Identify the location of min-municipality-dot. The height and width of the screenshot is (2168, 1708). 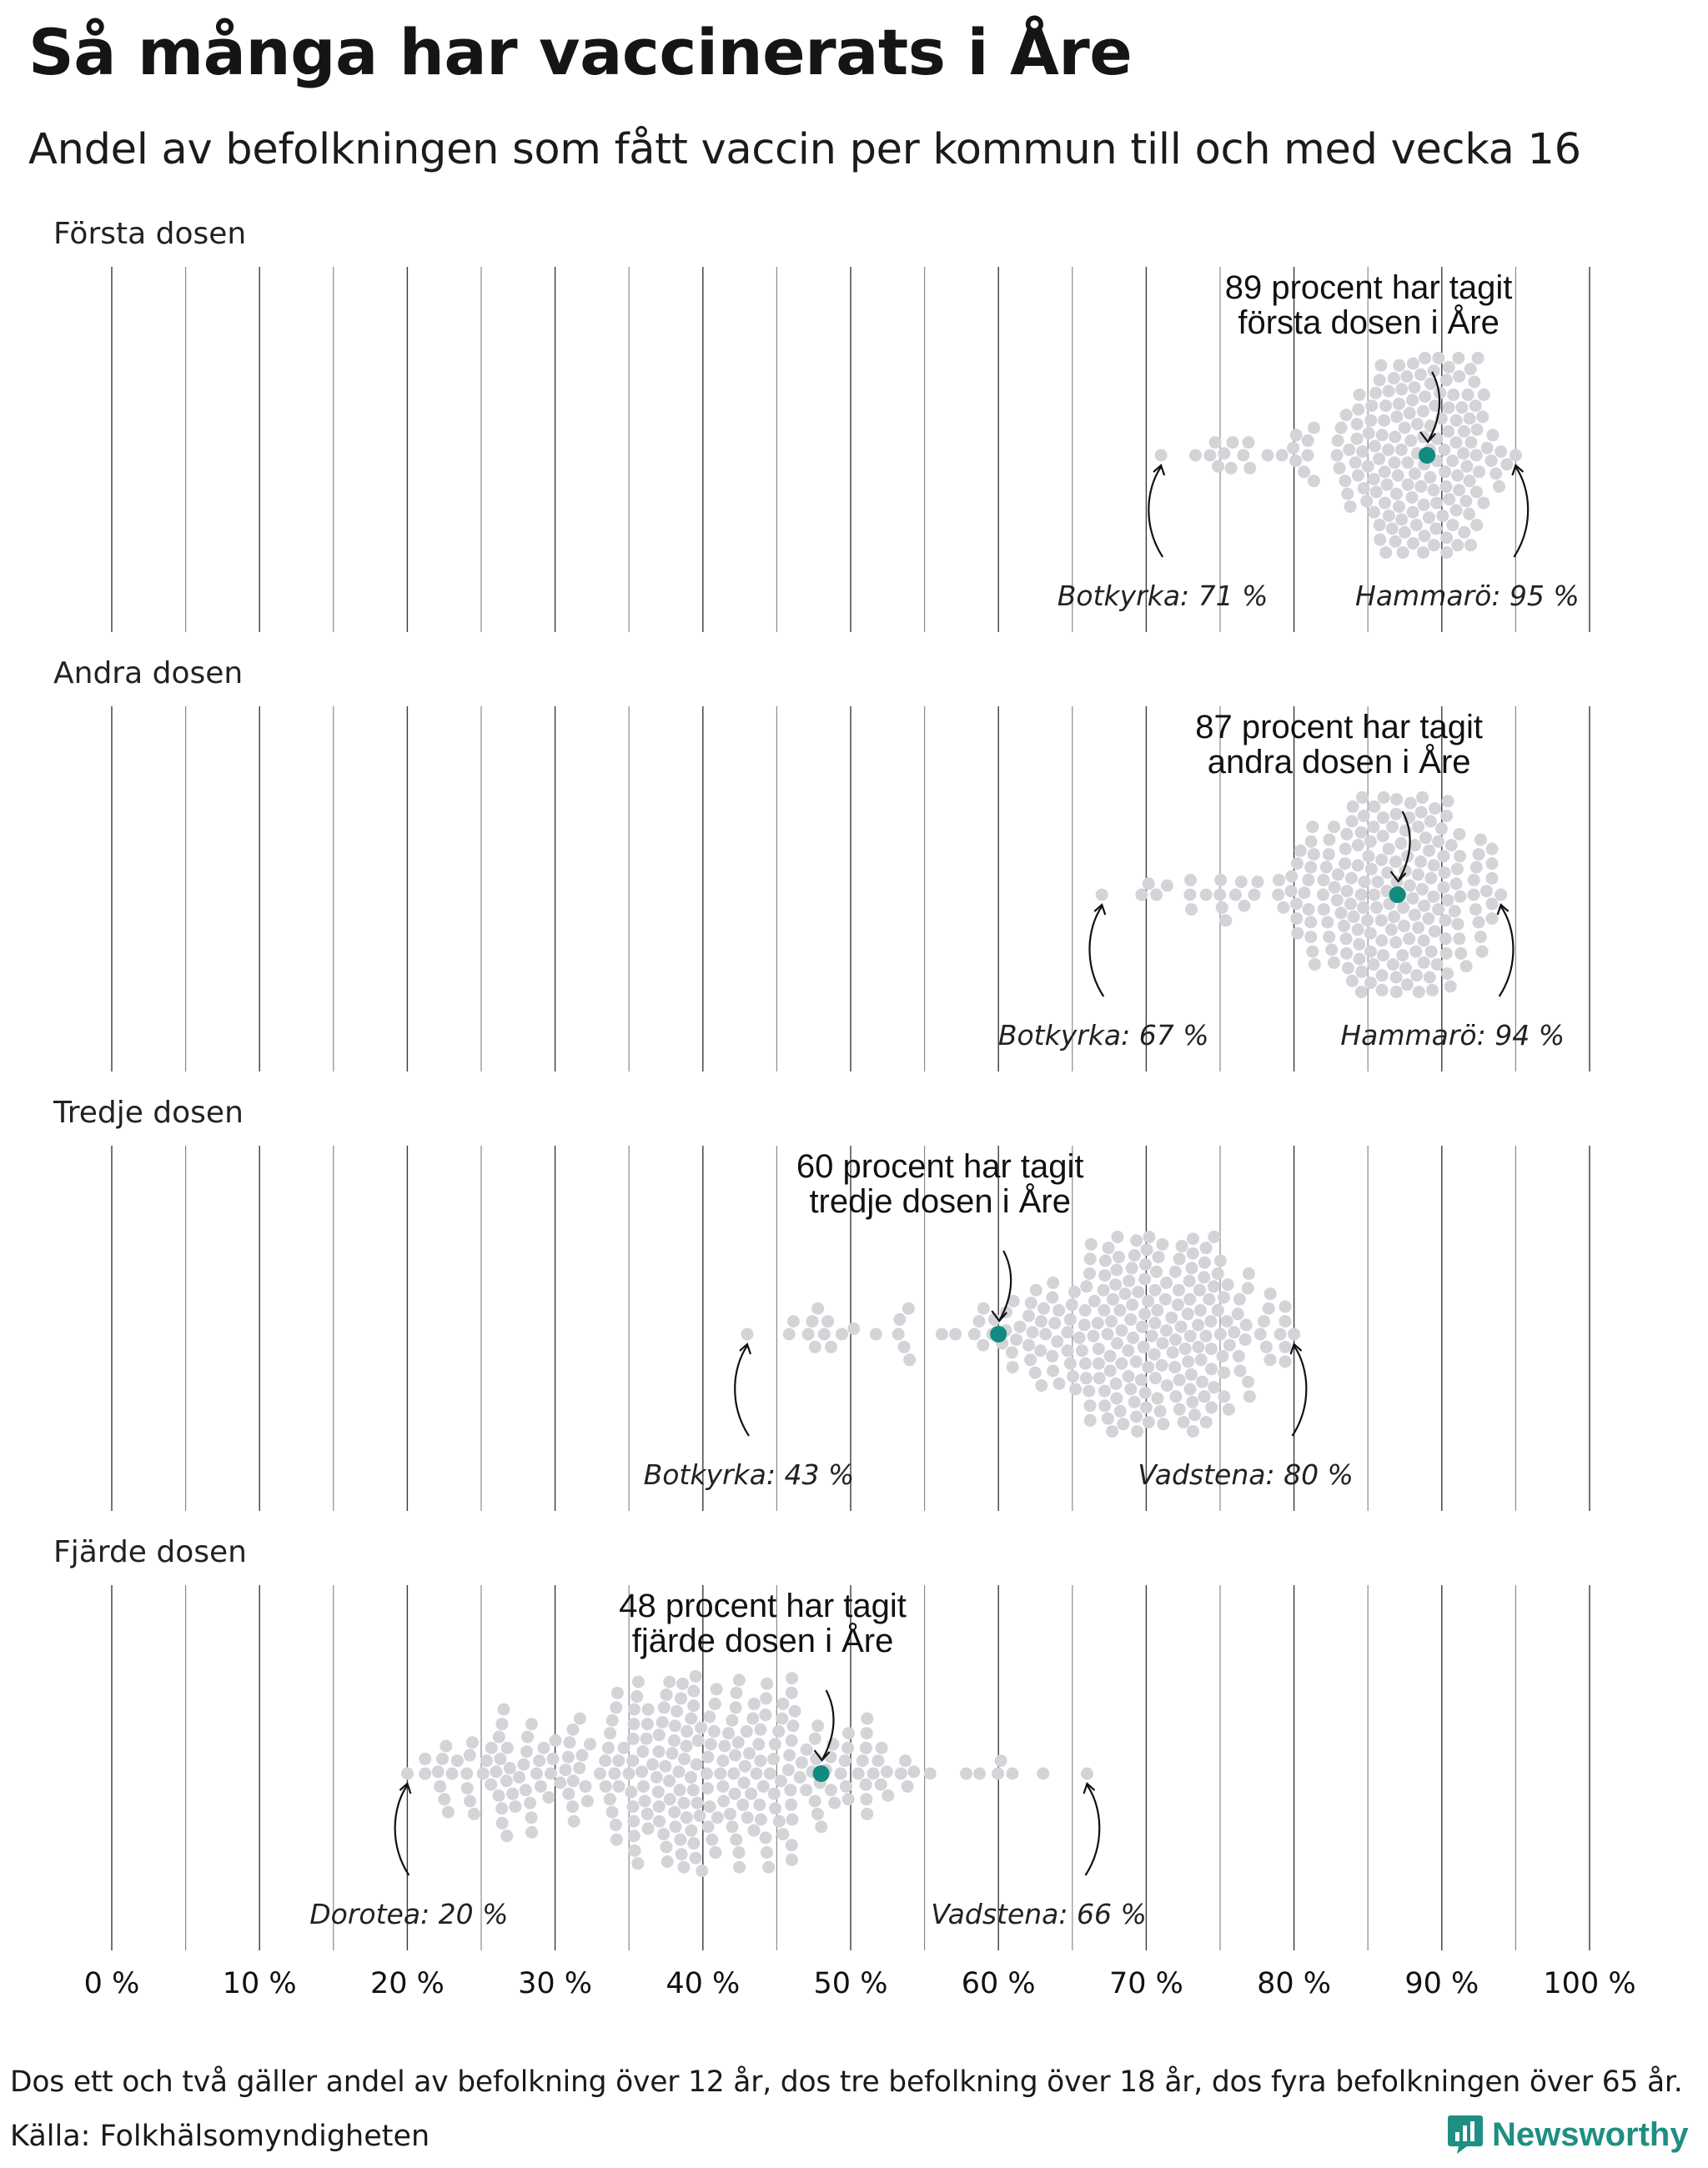
(407, 1773).